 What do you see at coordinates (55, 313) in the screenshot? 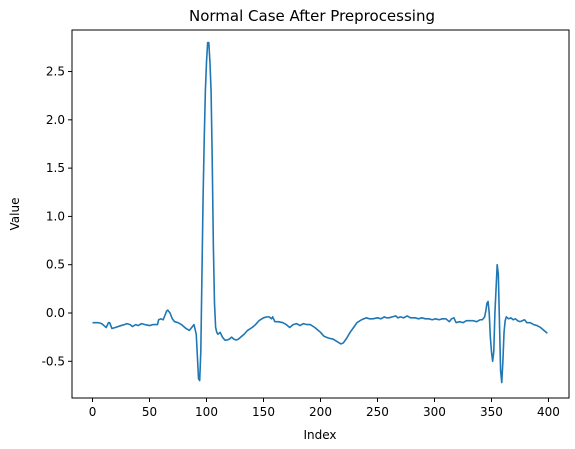
I see `y-tick-label: 0.0` at bounding box center [55, 313].